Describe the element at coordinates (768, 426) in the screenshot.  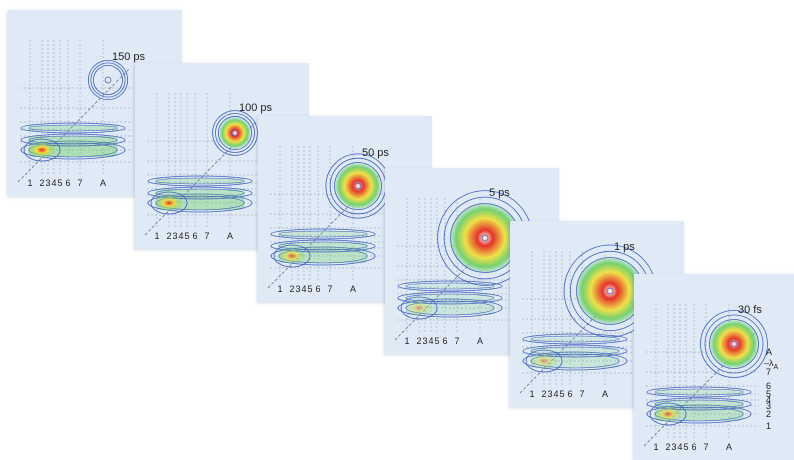
I see `y-tick-label: 1` at that location.